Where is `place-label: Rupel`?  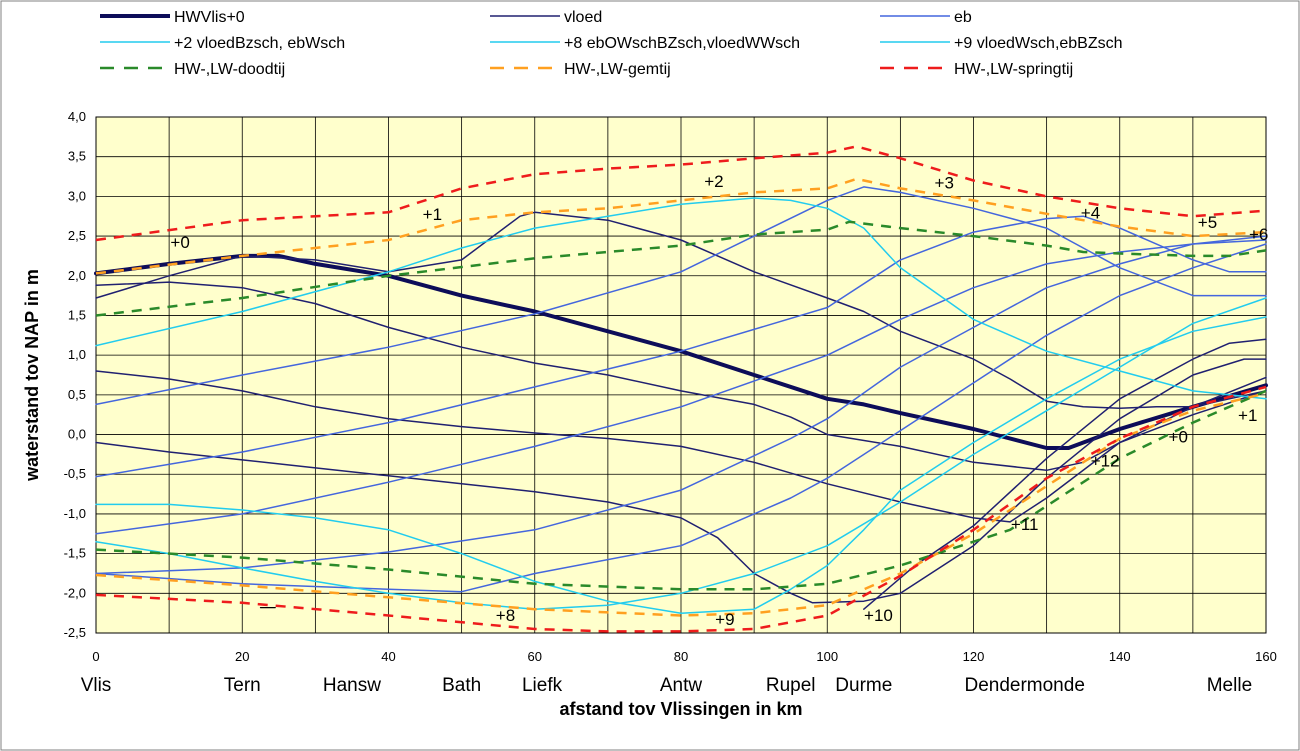 place-label: Rupel is located at coordinates (791, 685).